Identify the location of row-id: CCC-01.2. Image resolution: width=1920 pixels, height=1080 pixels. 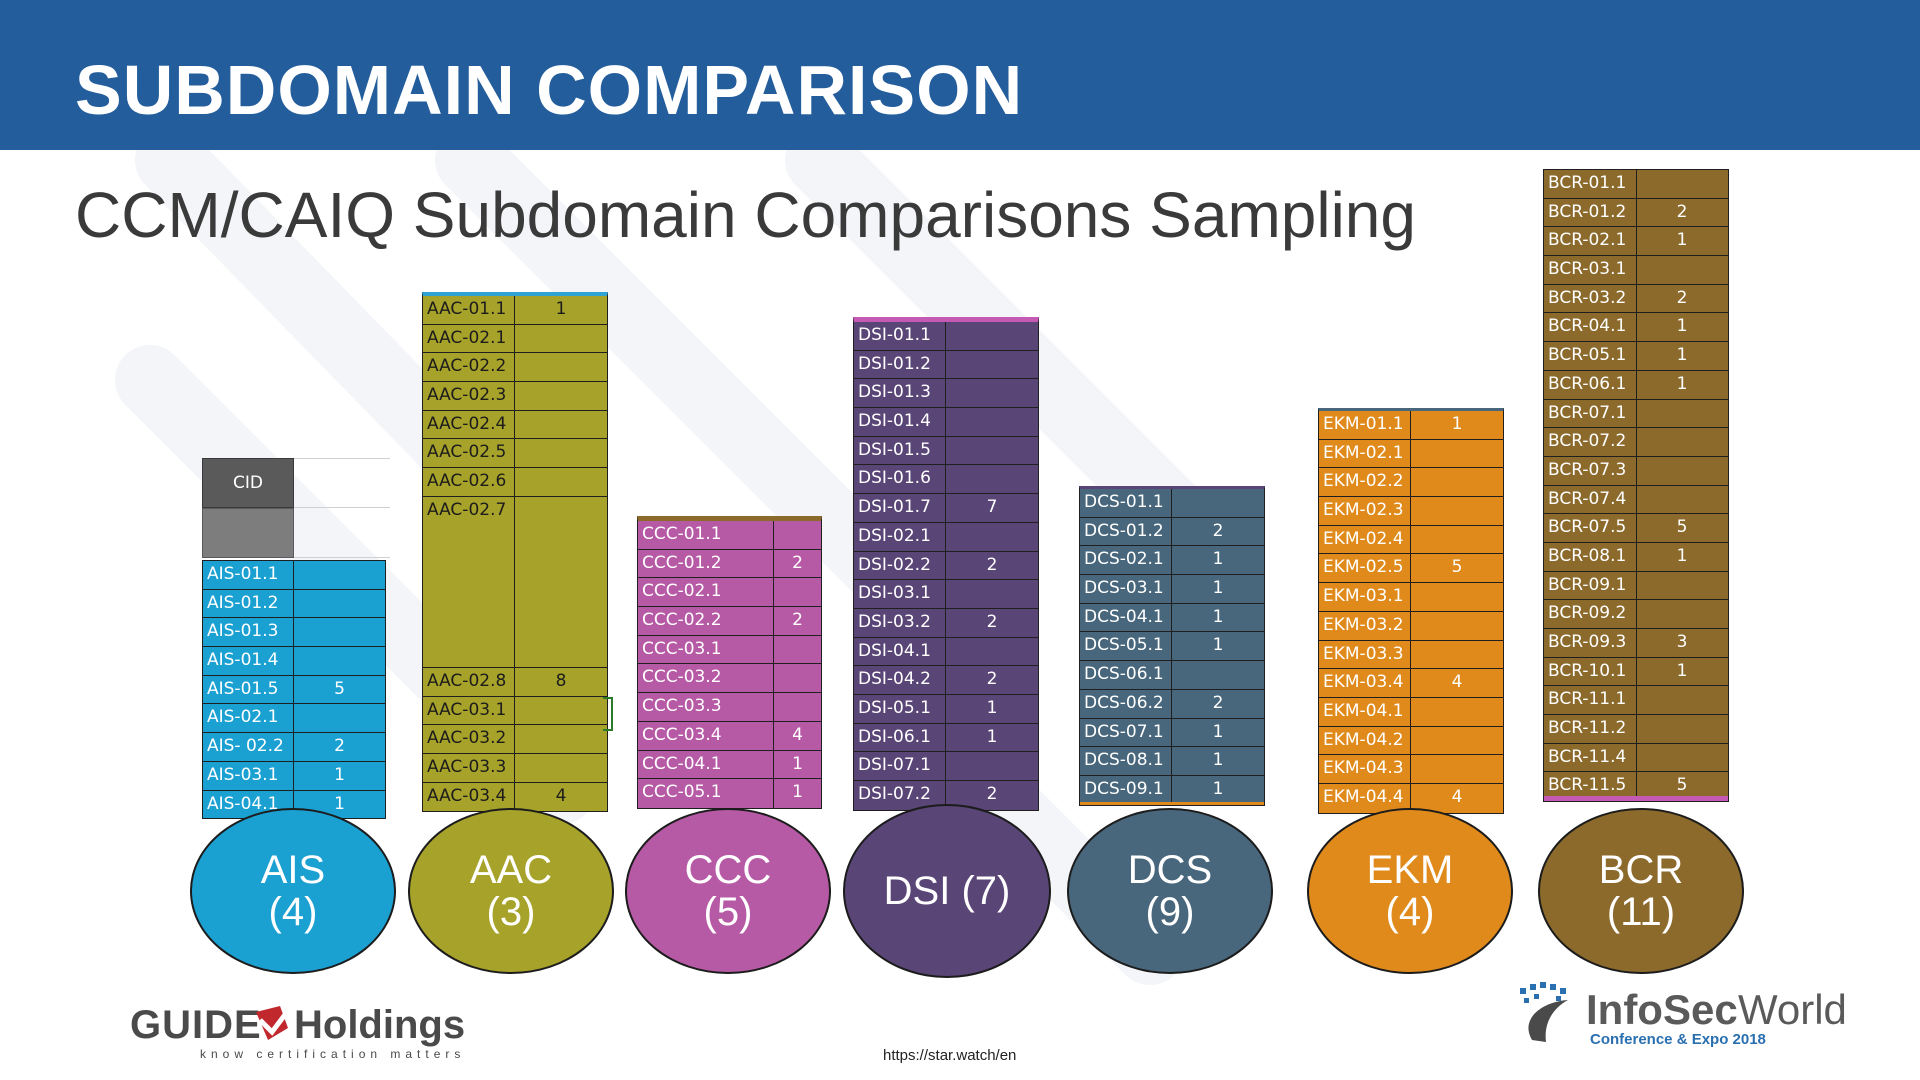
(706, 563).